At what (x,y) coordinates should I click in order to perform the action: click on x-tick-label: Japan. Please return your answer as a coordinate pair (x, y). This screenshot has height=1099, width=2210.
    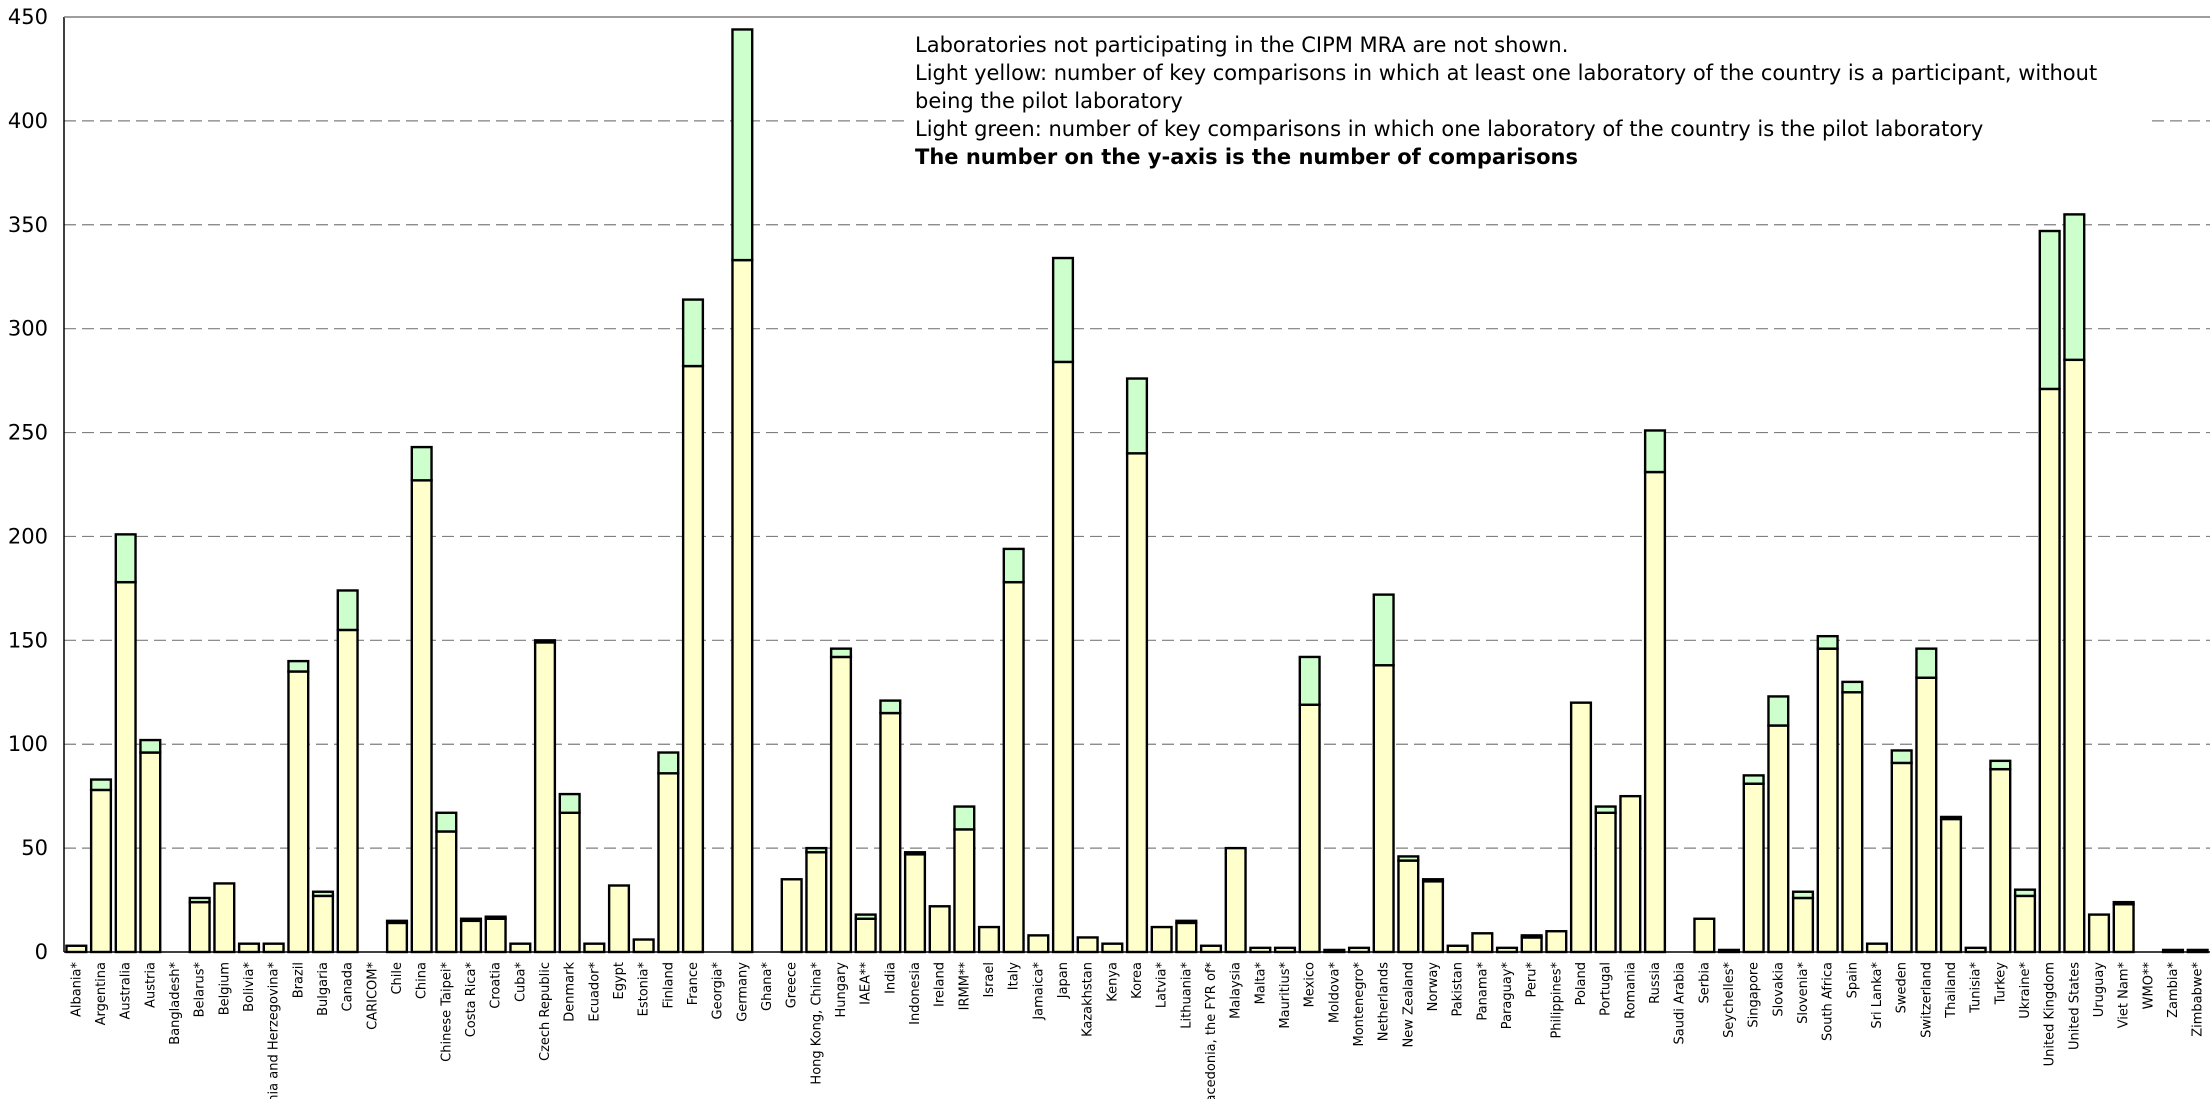
    Looking at the image, I should click on (1063, 980).